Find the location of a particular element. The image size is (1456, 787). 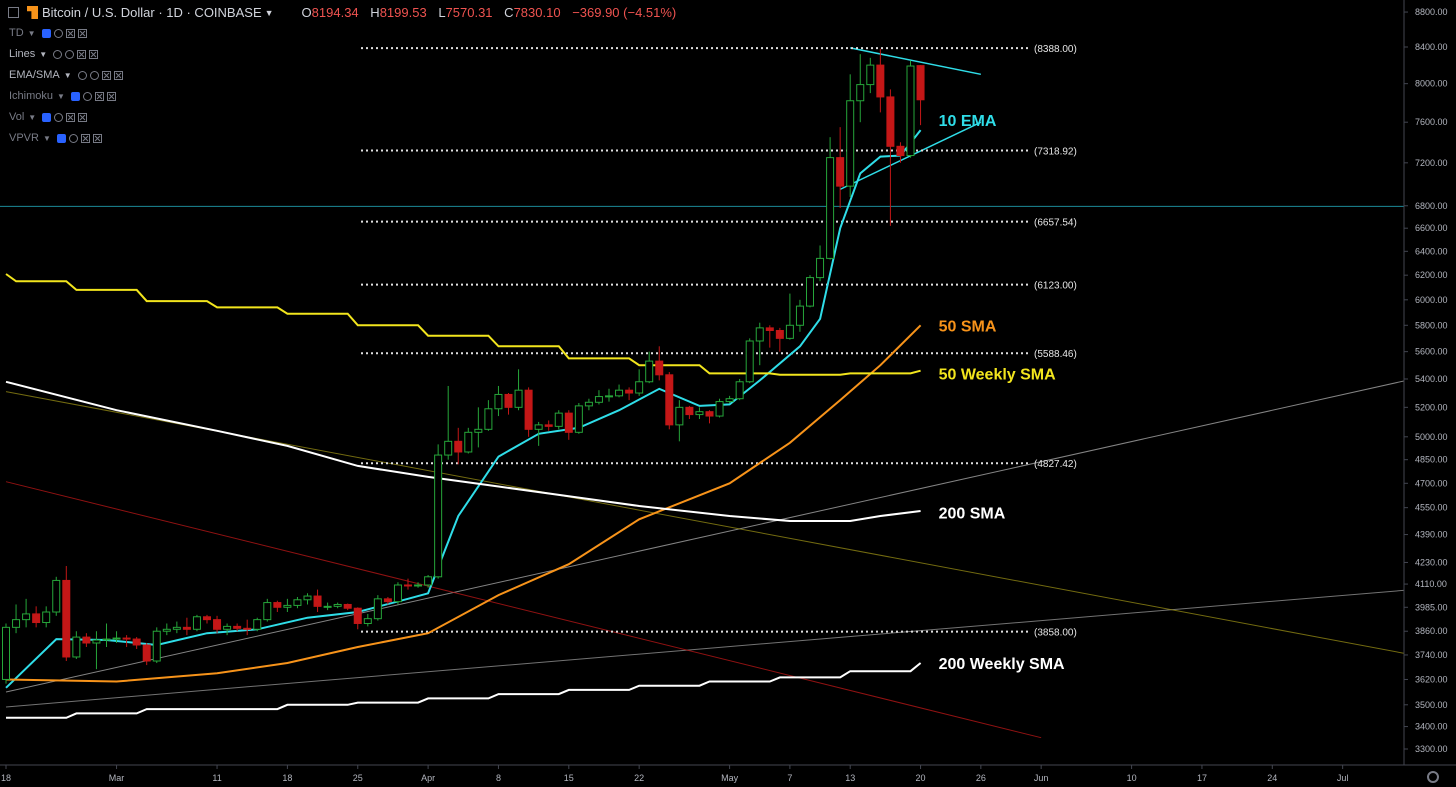

symbol-title: Bitcoin / U.S. Dollar · 1D · COINBASE is located at coordinates (152, 12).